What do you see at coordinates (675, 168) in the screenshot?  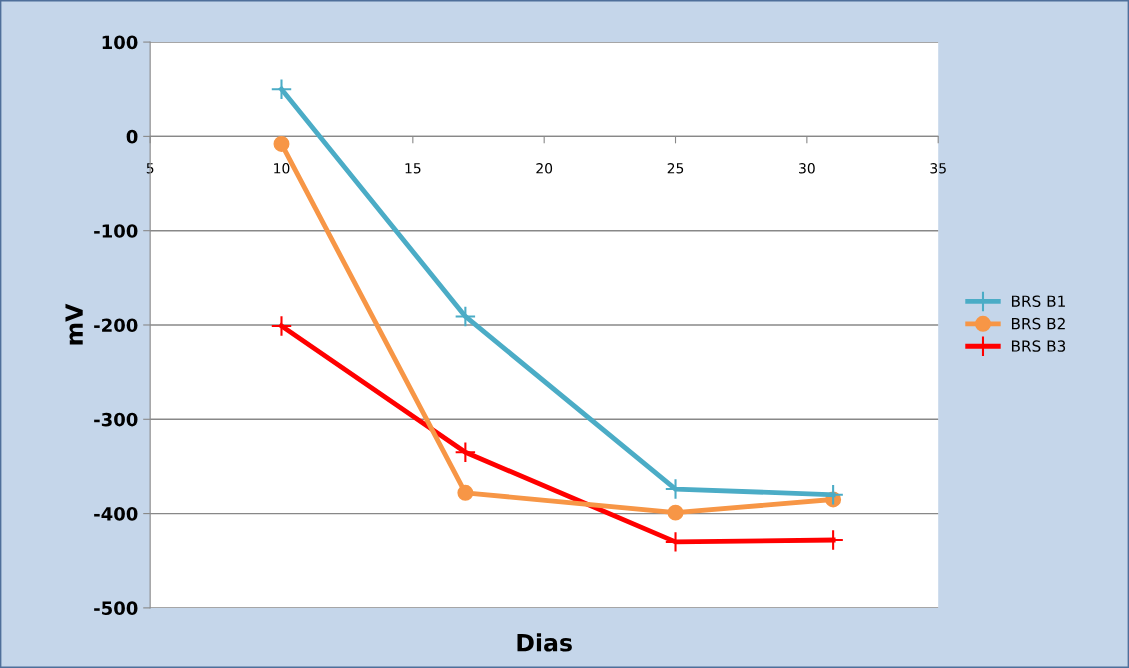 I see `x-tick-label: 25` at bounding box center [675, 168].